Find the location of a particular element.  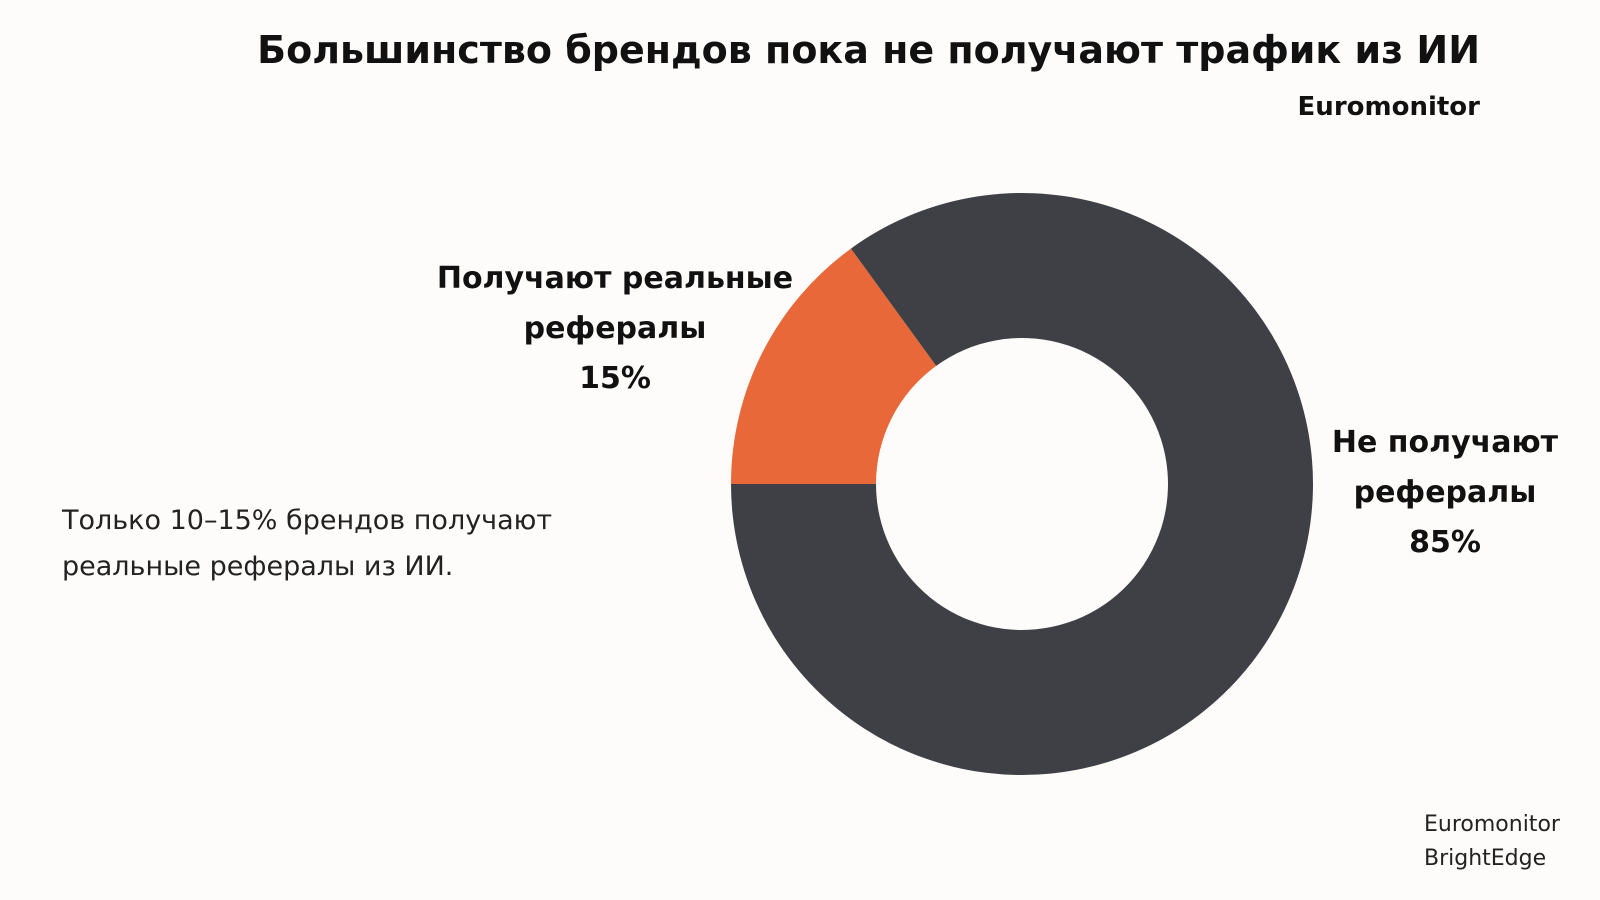

source: Euromonitor is located at coordinates (1492, 824).